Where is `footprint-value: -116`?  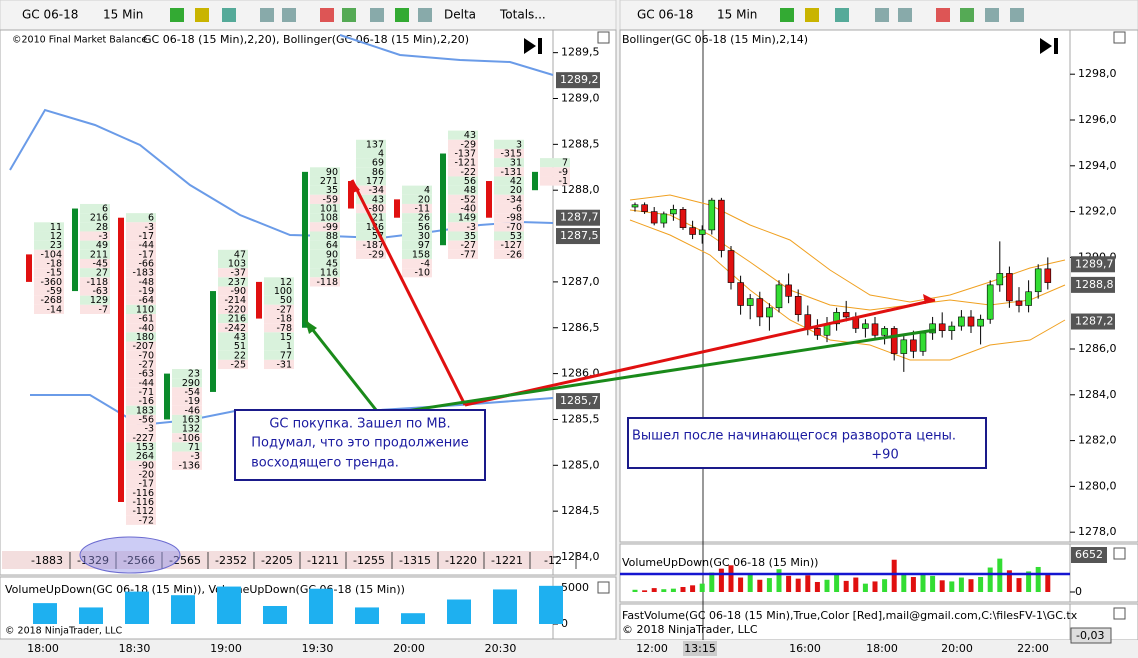
footprint-value: -116 is located at coordinates (143, 502).